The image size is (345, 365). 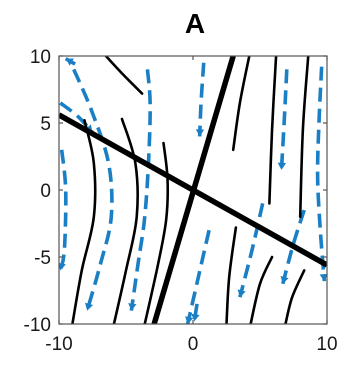 I want to click on y-tick-label: 5, so click(x=45, y=124).